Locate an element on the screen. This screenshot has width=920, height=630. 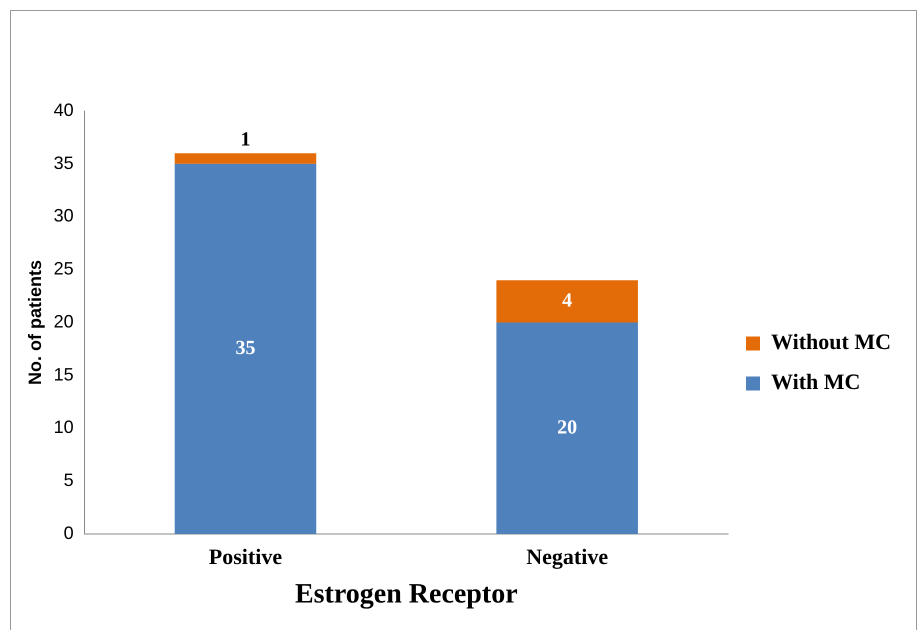
x-tick-label: Positive is located at coordinates (245, 556).